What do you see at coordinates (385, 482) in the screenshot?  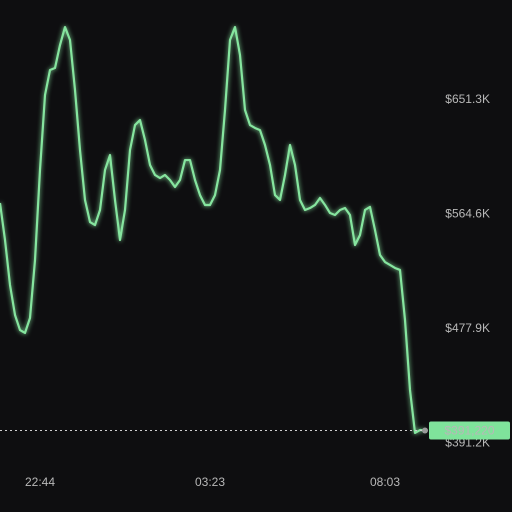 I see `x-tick-label: 08:03` at bounding box center [385, 482].